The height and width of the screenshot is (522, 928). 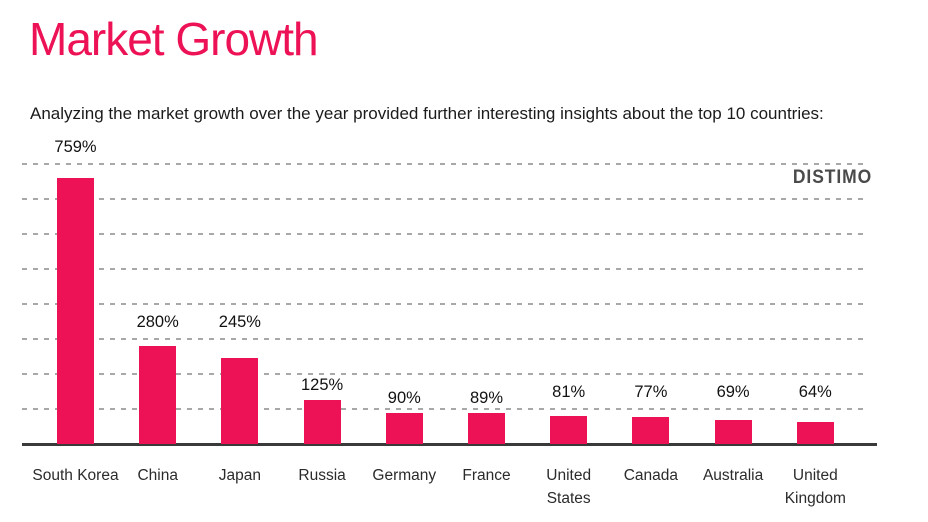 I want to click on category-label: Russia, so click(x=322, y=475).